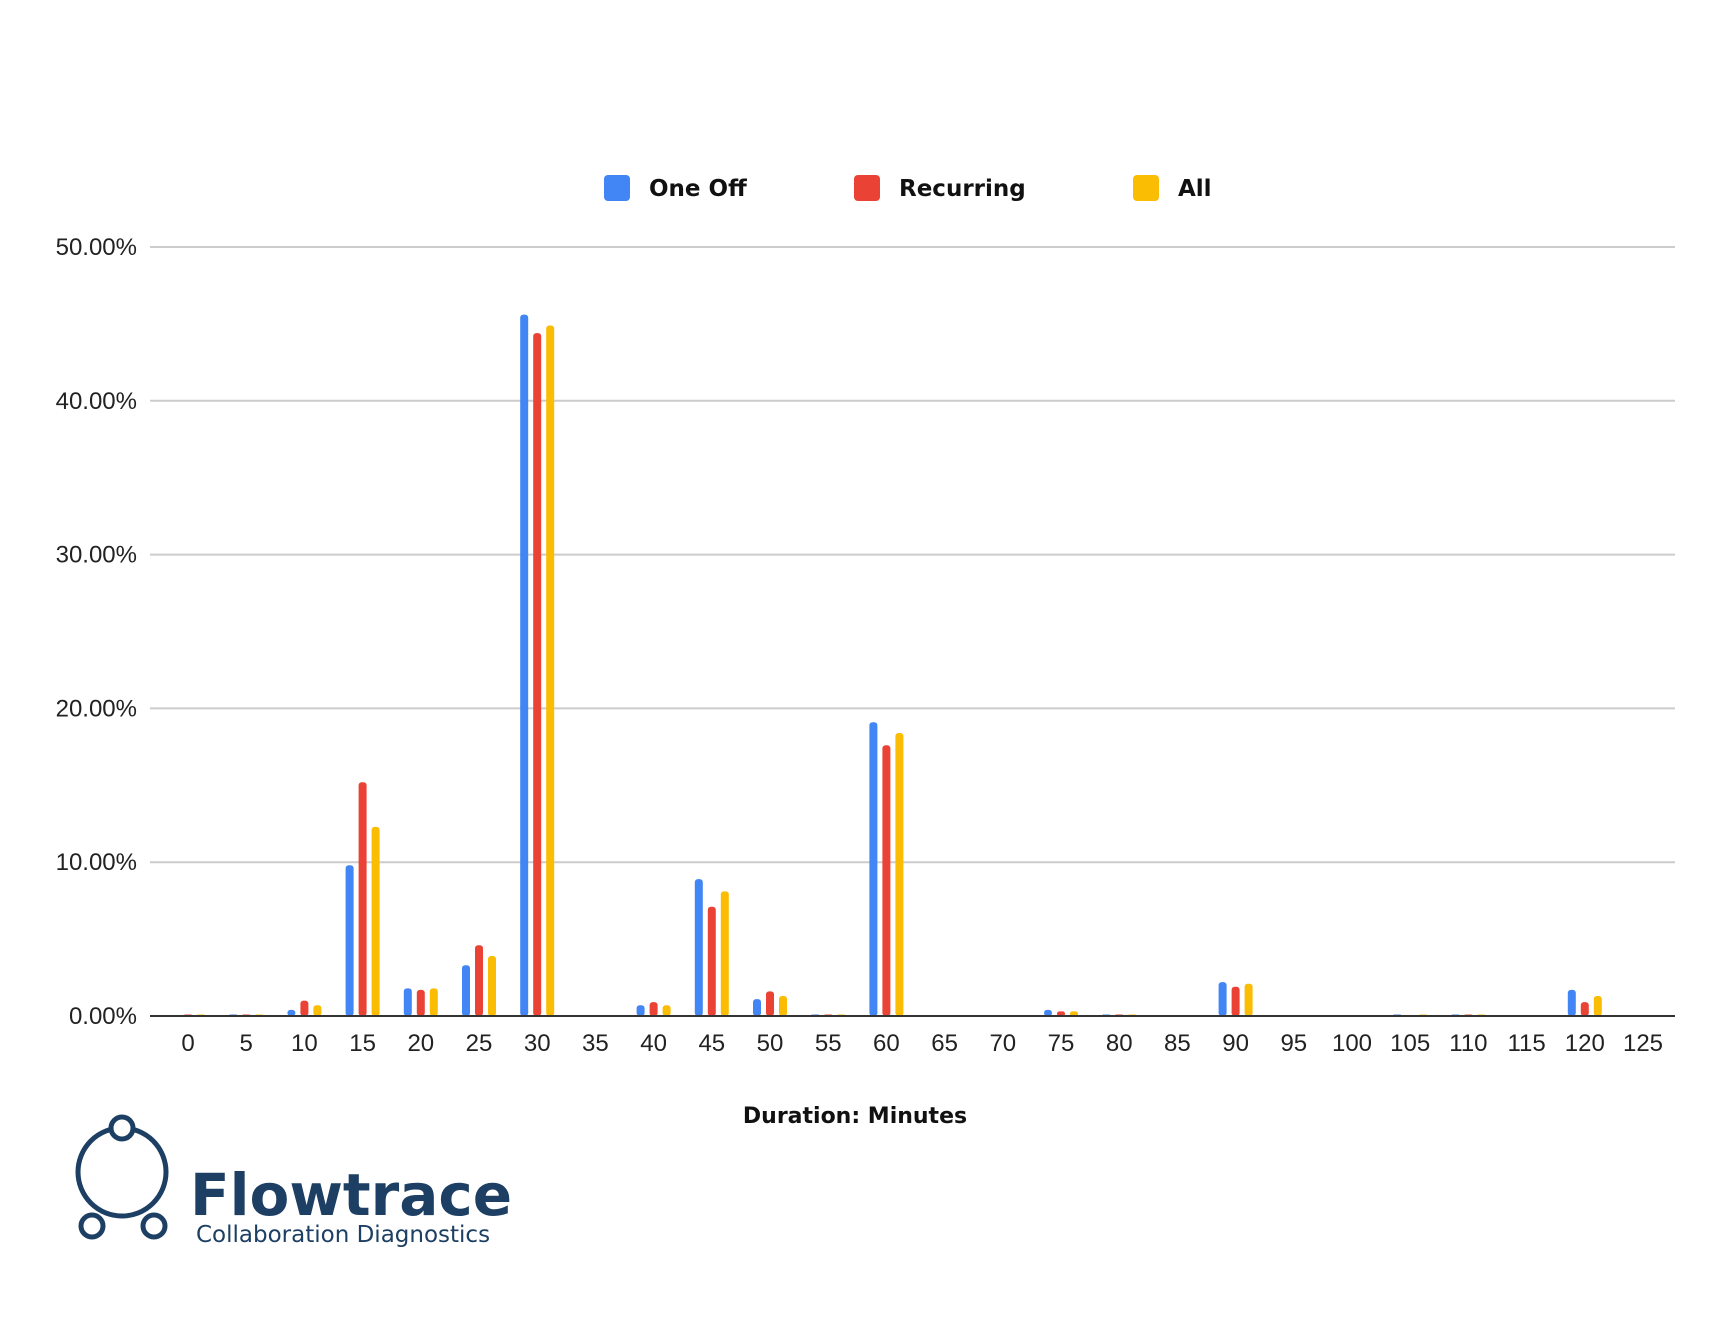 The width and height of the screenshot is (1710, 1322). What do you see at coordinates (1146, 188) in the screenshot?
I see `legend-swatch-all` at bounding box center [1146, 188].